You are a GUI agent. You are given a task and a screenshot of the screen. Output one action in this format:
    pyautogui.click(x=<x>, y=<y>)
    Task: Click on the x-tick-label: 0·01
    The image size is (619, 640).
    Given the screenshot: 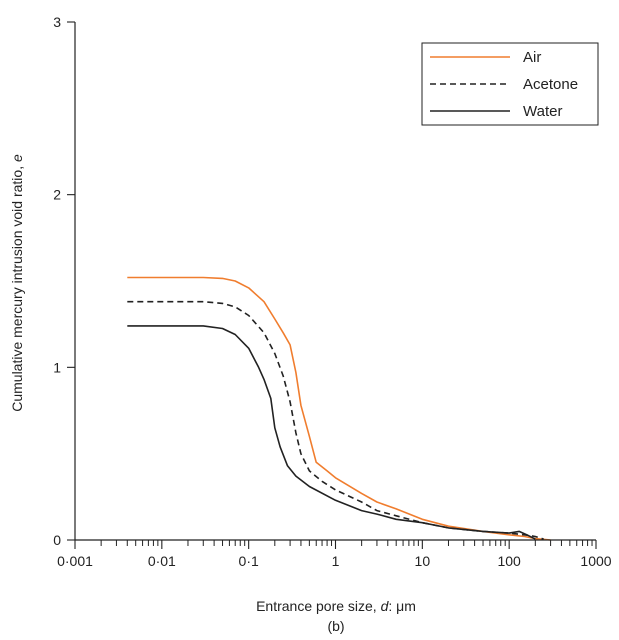 What is the action you would take?
    pyautogui.click(x=162, y=561)
    